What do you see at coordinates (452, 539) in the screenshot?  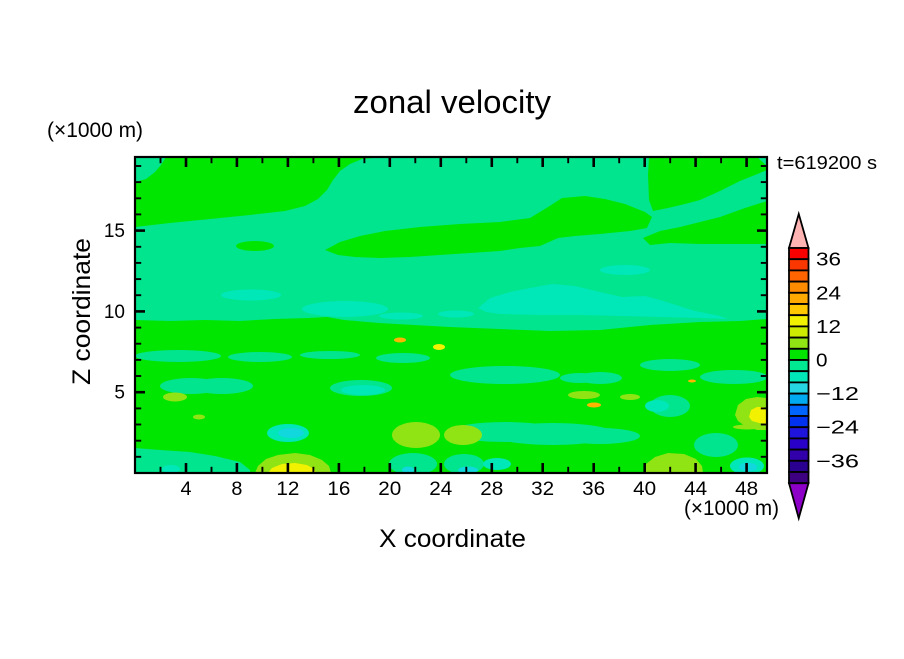 I see `svg-text: X coordinate` at bounding box center [452, 539].